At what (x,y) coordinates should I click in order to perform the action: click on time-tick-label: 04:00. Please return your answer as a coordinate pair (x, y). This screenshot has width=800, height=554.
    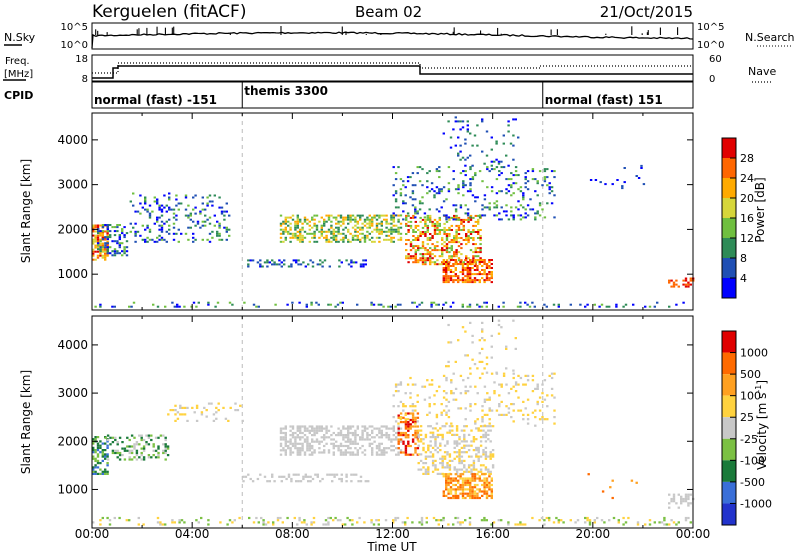
    Looking at the image, I should click on (192, 534).